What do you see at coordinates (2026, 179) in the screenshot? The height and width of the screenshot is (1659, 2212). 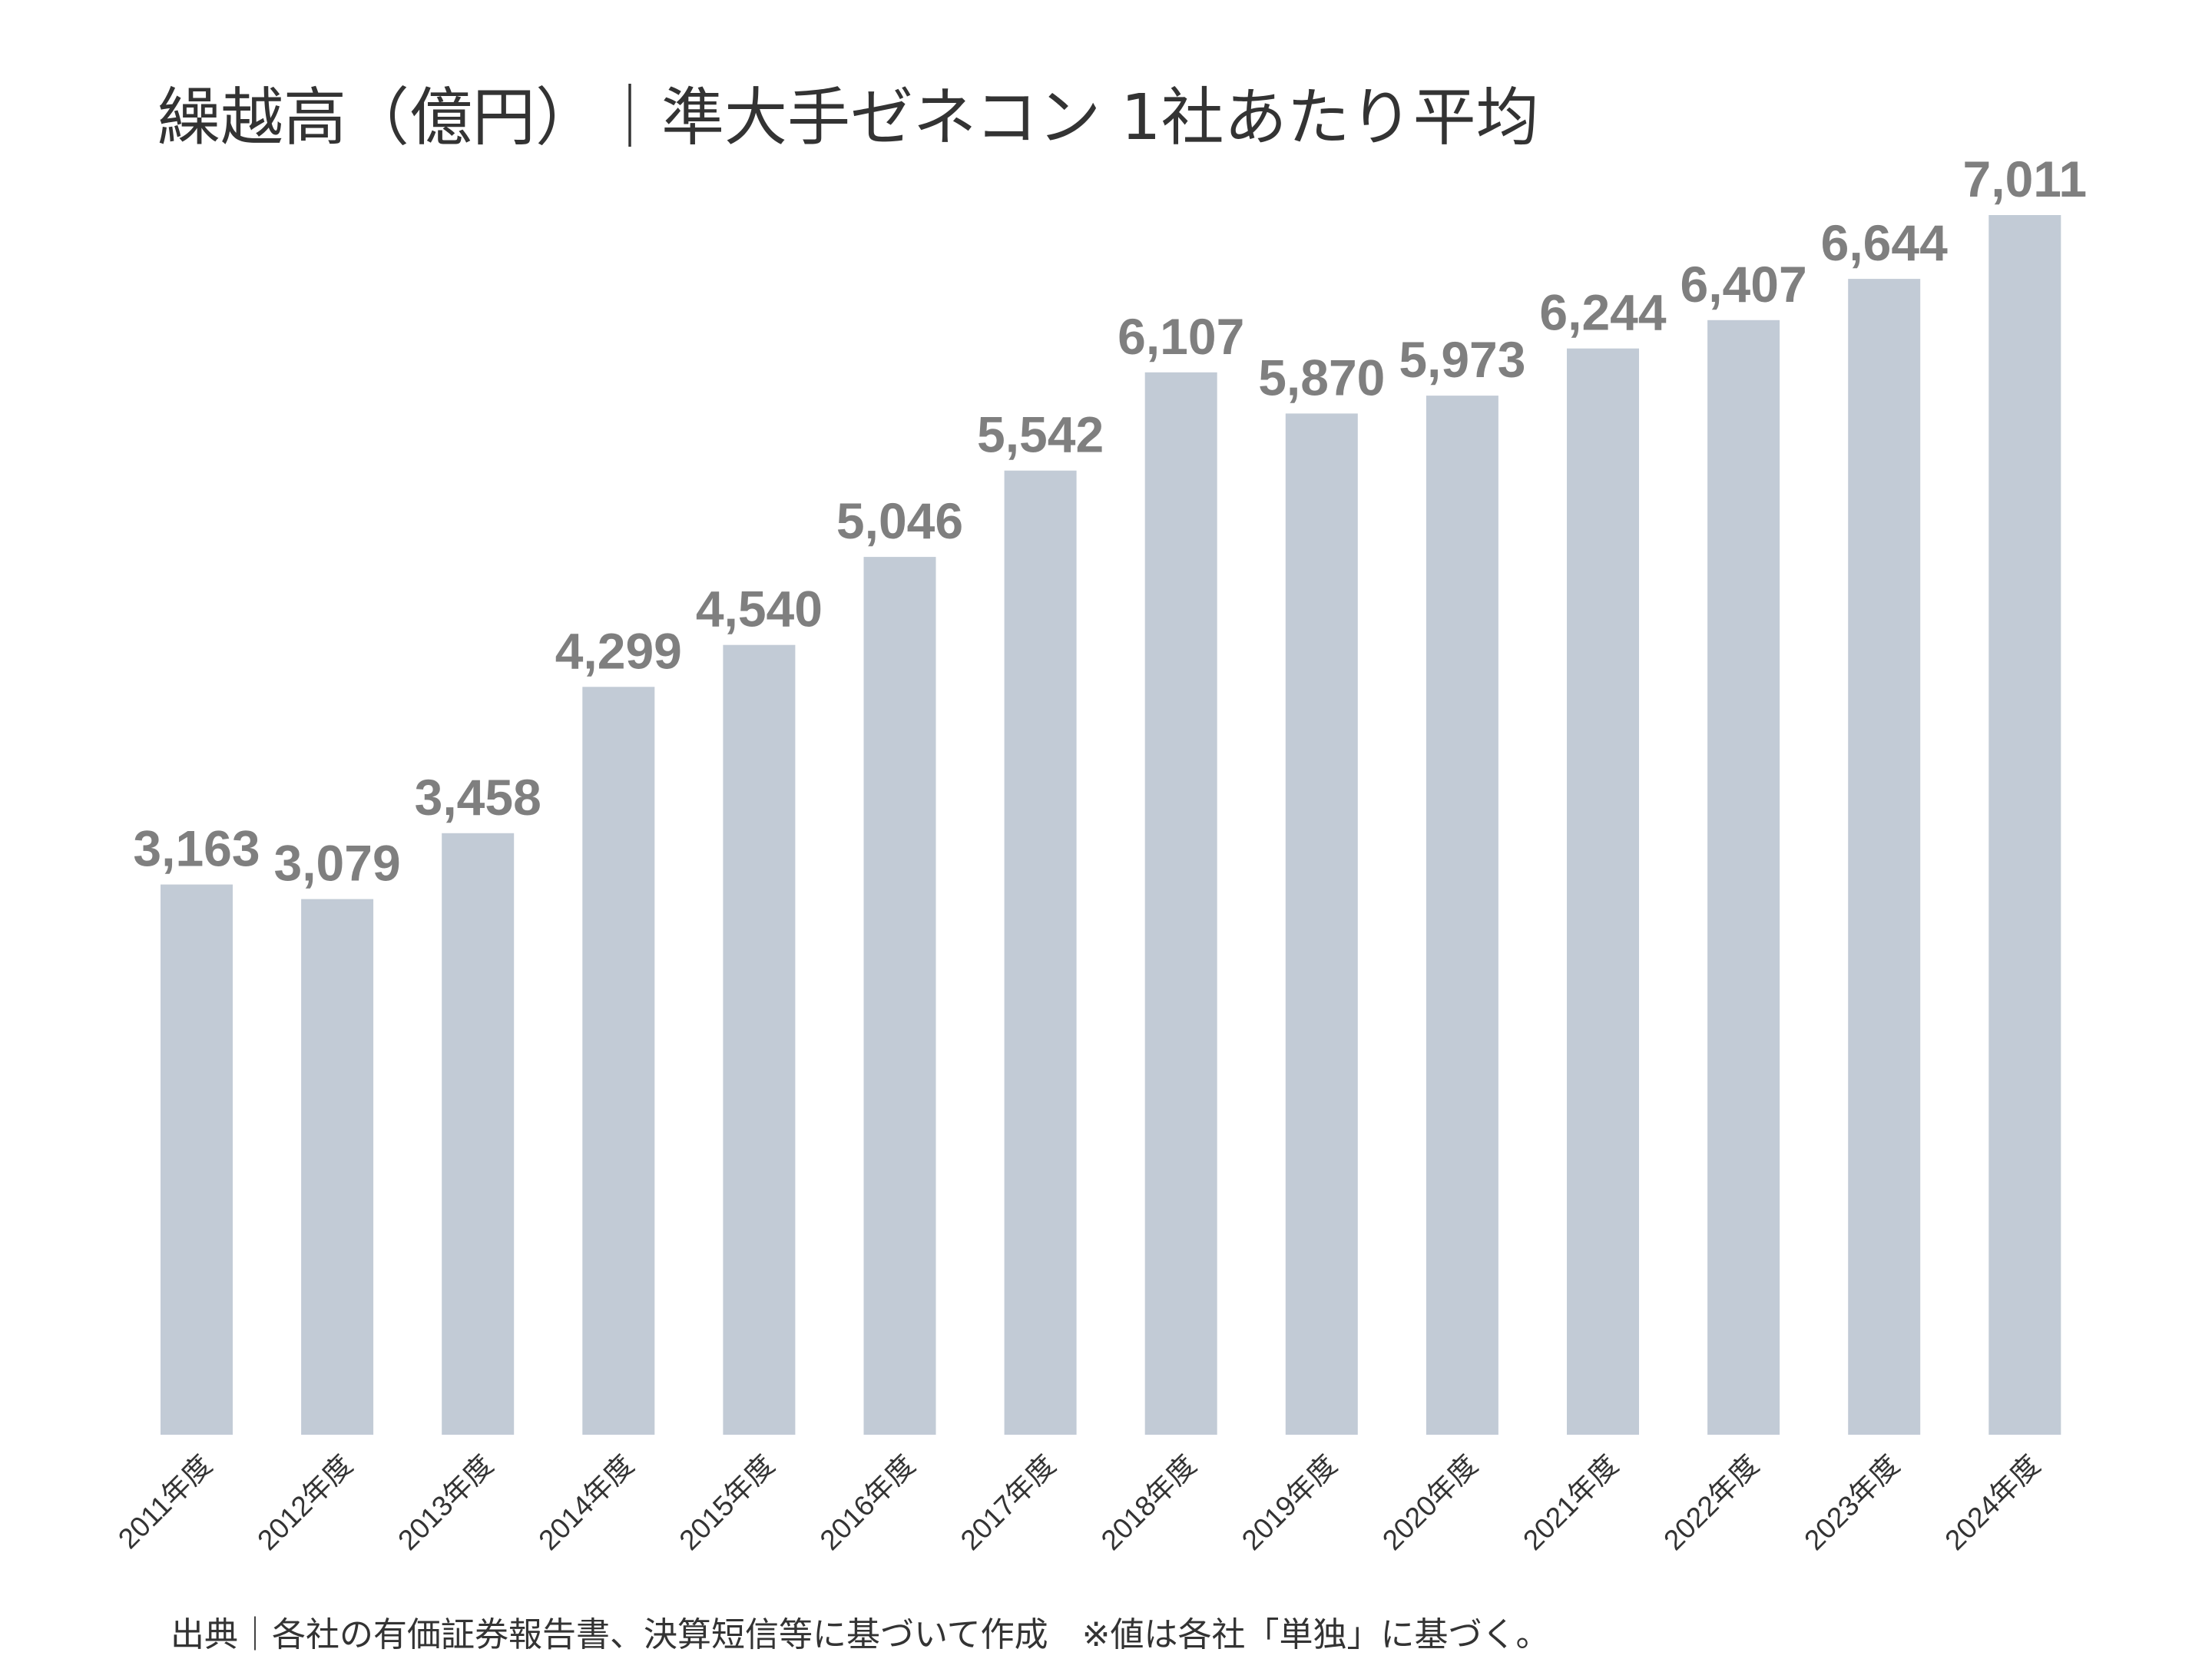 I see `bar-value-label: 7,011` at bounding box center [2026, 179].